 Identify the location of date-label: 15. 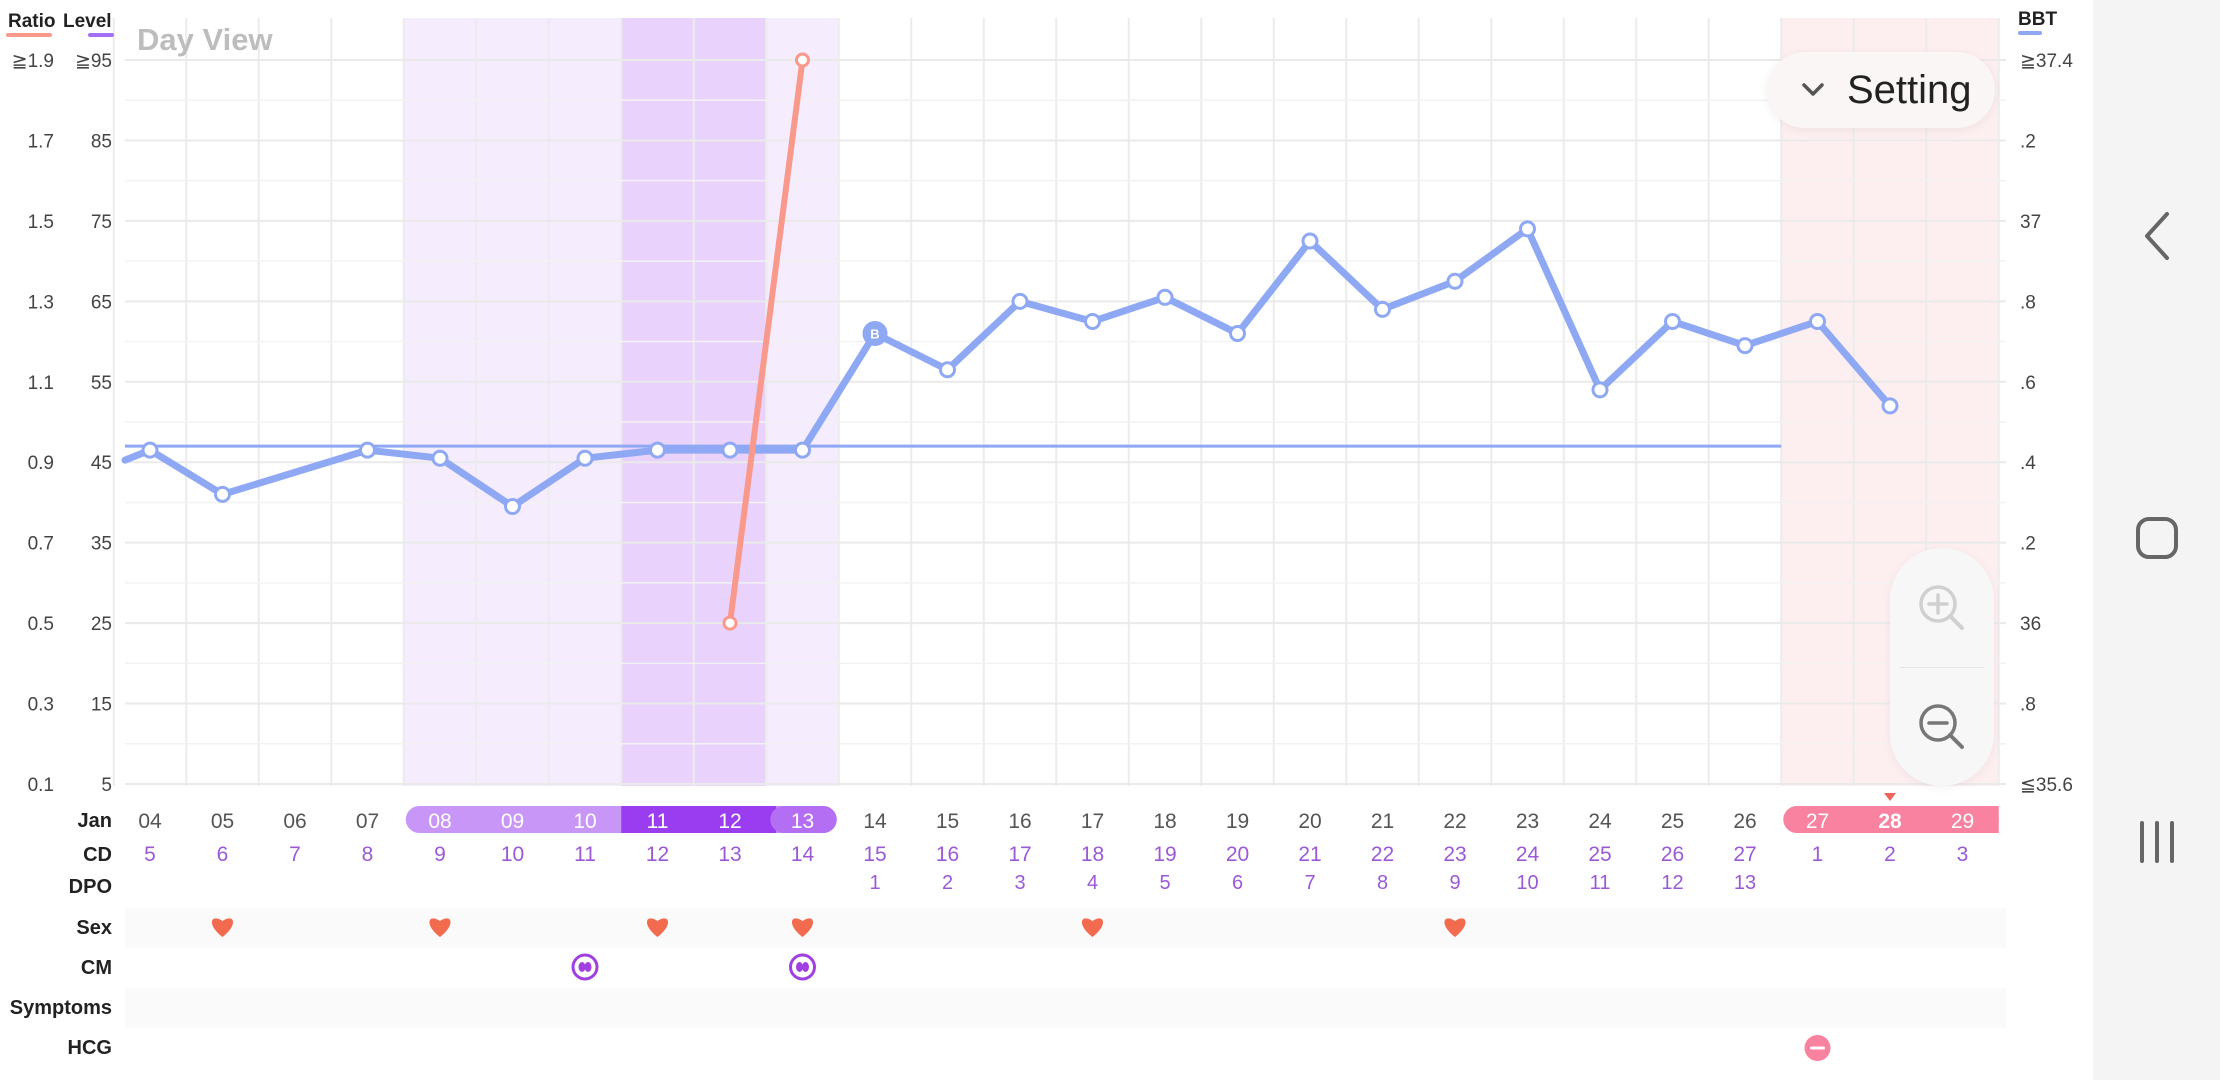
(947, 821).